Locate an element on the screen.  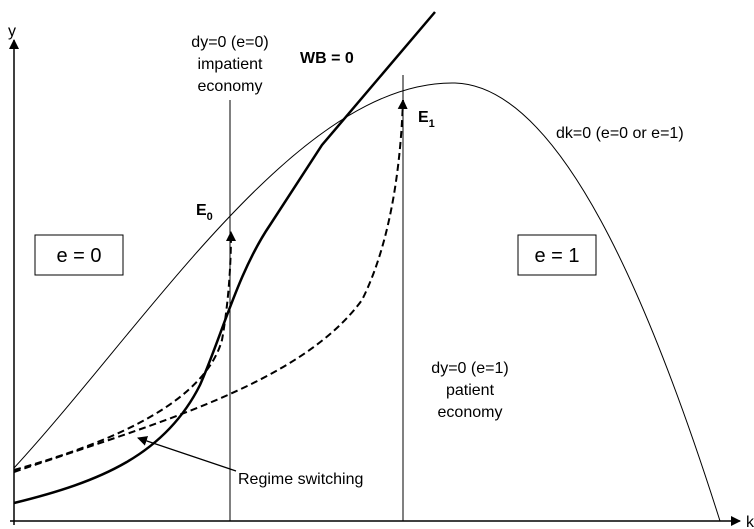
dk-label: dk=0 (e=0 or e=1) is located at coordinates (620, 133).